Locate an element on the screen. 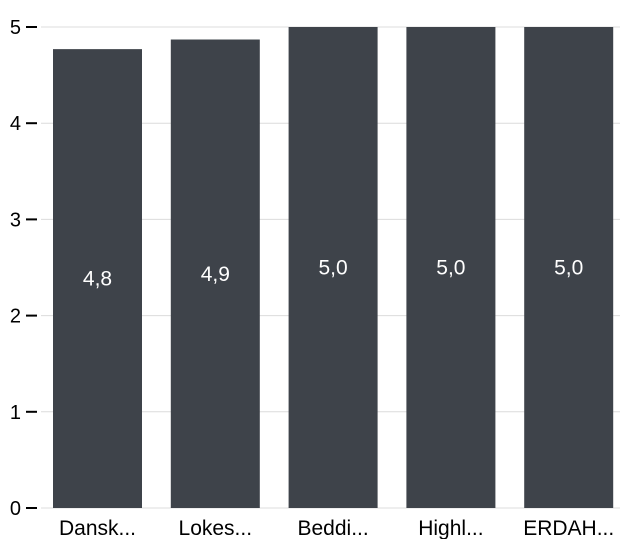  y-tick-label: 0 is located at coordinates (15, 509).